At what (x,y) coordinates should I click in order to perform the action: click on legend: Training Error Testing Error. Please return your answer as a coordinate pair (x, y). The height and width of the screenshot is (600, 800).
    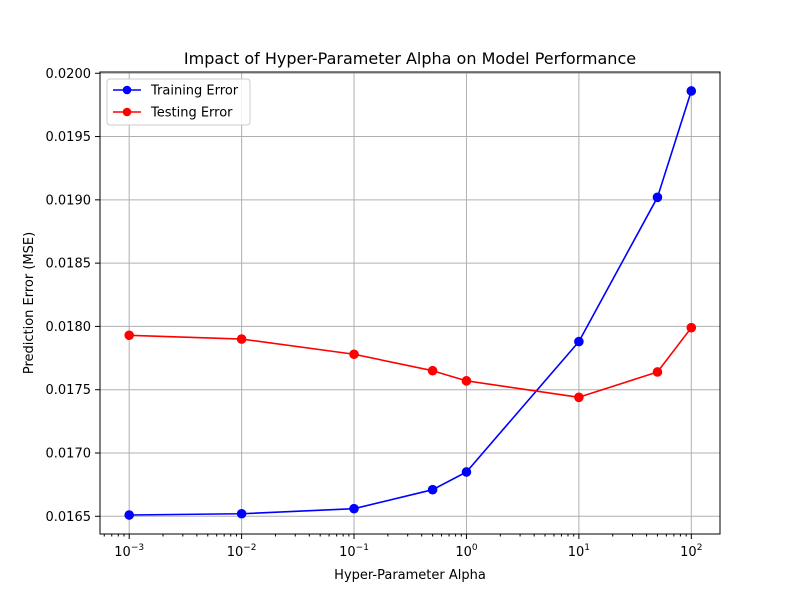
    Looking at the image, I should click on (178, 102).